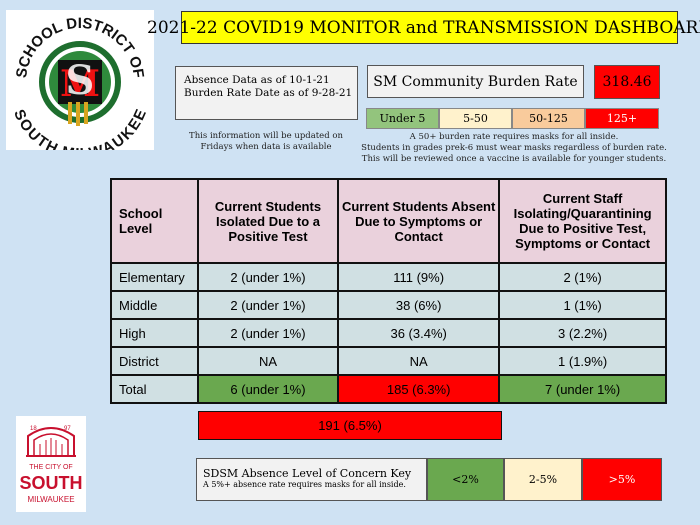 This screenshot has height=525, width=700. What do you see at coordinates (419, 277) in the screenshot?
I see `cell-absent: 111 (9%)` at bounding box center [419, 277].